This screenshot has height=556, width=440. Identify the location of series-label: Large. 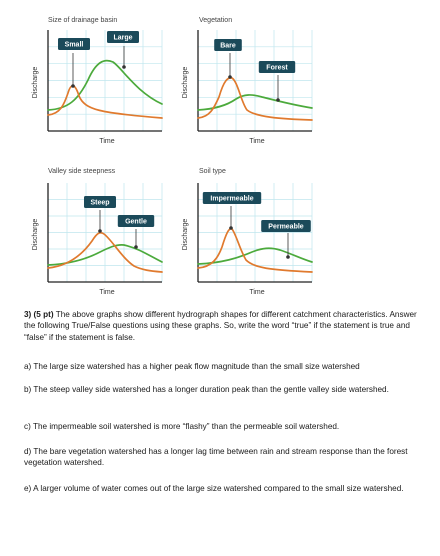
(122, 38).